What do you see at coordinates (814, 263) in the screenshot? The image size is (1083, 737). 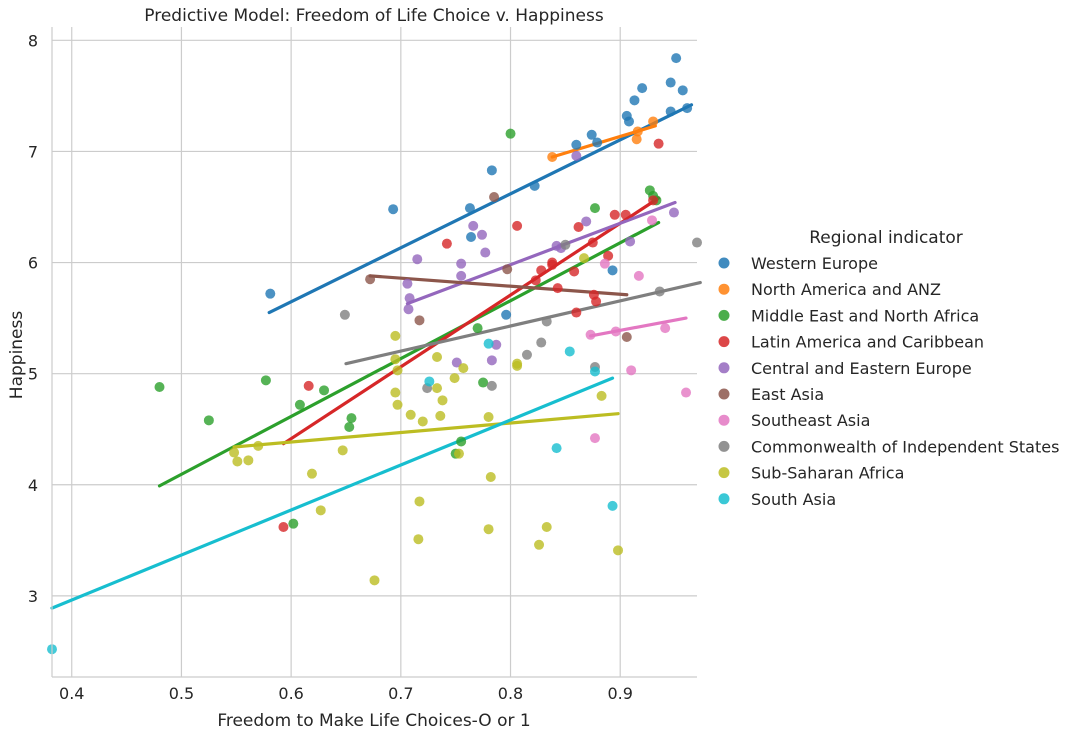 I see `legend-label-western-europe: Western Europe` at bounding box center [814, 263].